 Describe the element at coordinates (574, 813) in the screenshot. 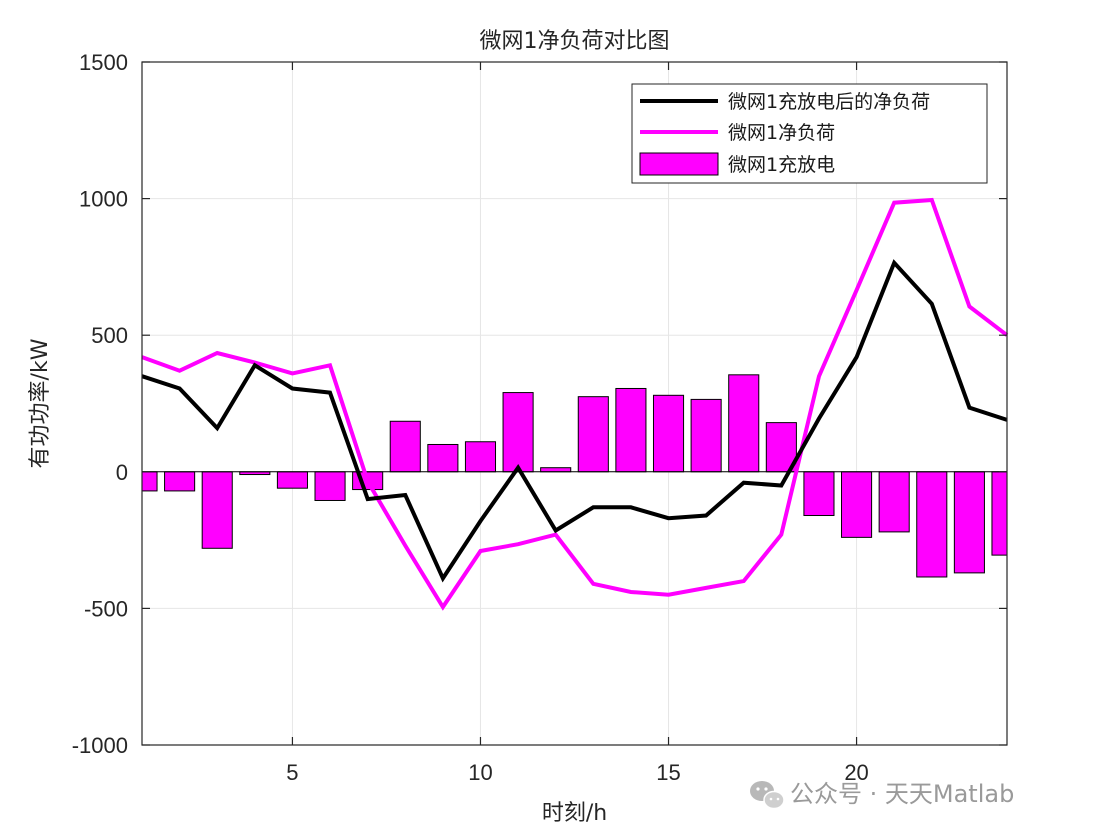

I see `x-axis-label: 时刻/h` at that location.